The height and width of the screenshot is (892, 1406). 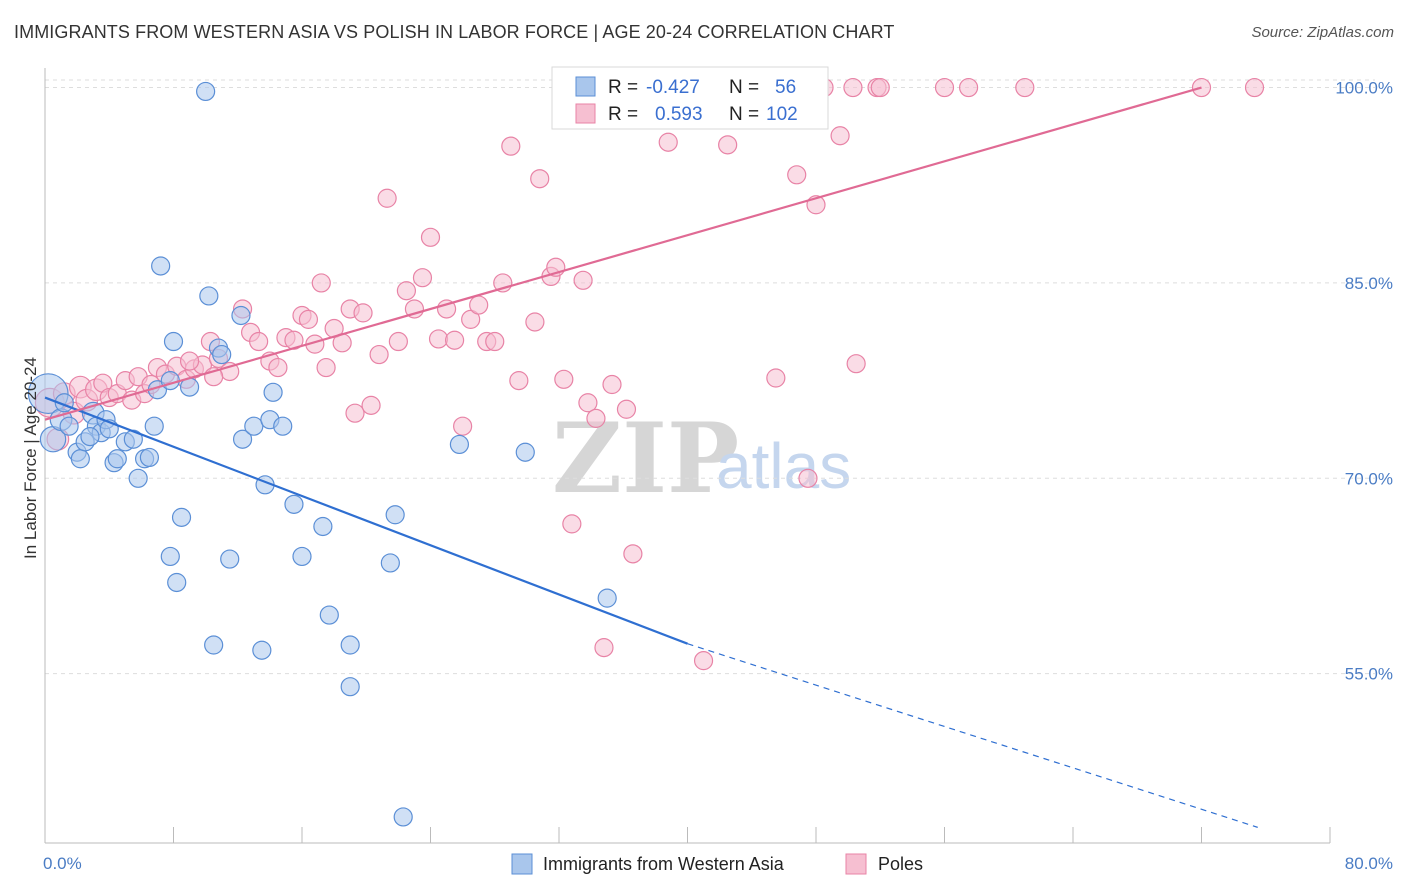 What do you see at coordinates (1369, 674) in the screenshot?
I see `y-tick-label-55: 55.0%` at bounding box center [1369, 674].